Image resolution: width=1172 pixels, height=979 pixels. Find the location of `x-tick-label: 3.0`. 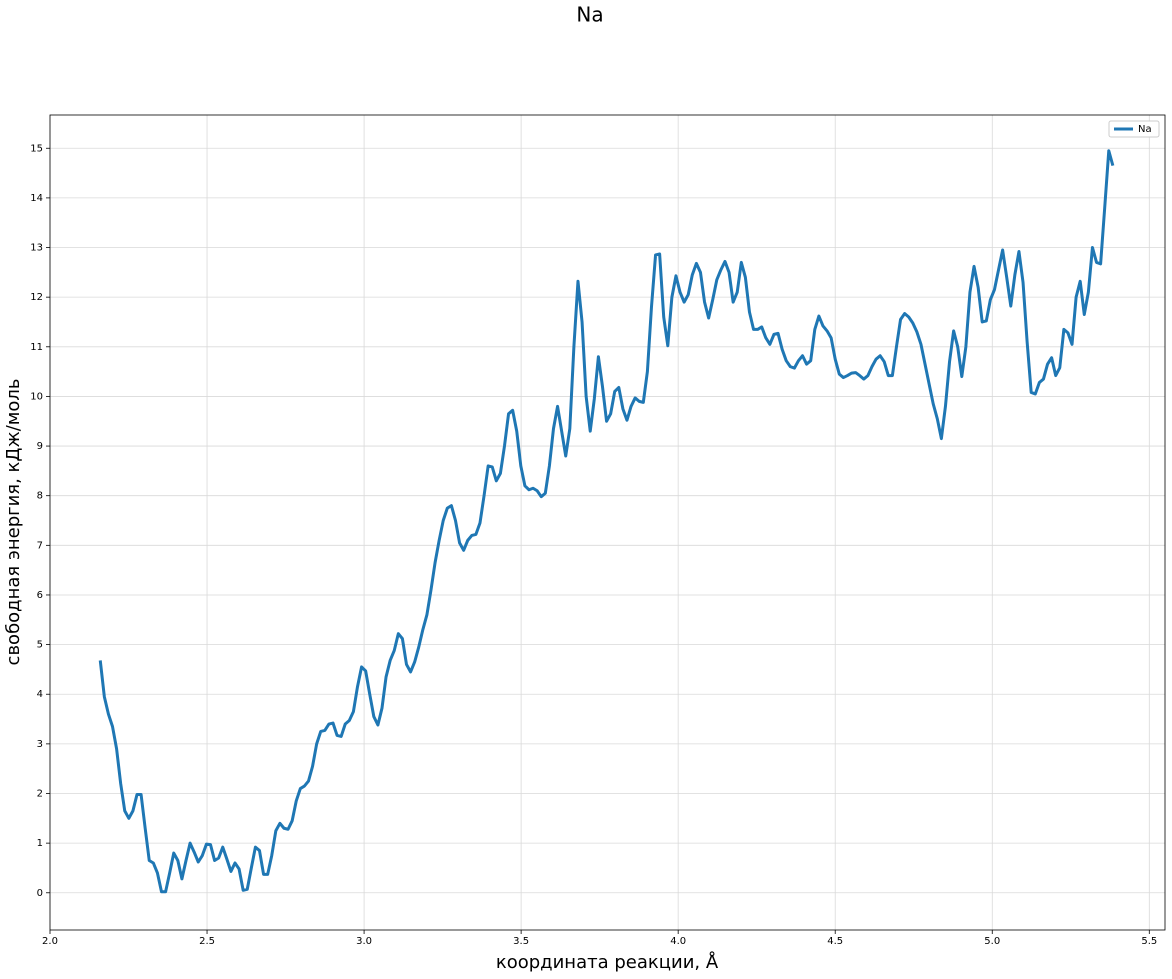

x-tick-label: 3.0 is located at coordinates (364, 941).